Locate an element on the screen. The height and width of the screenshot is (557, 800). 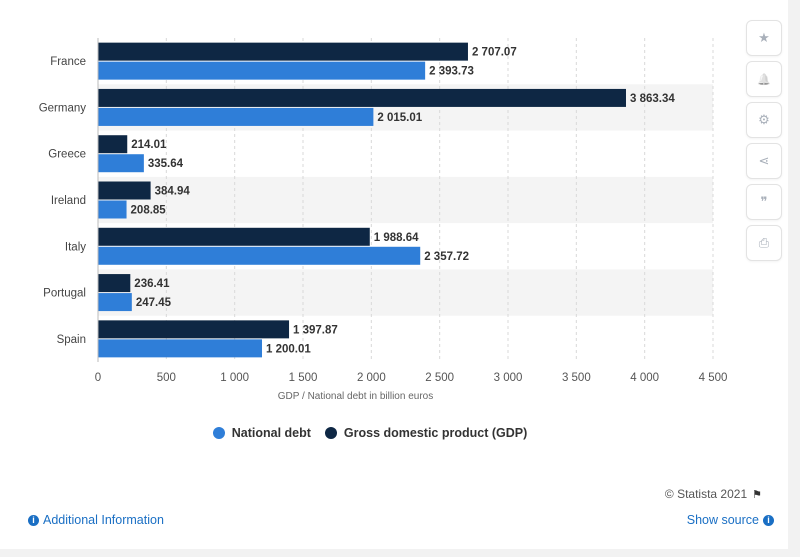
category-label: Germany is located at coordinates (63, 108).